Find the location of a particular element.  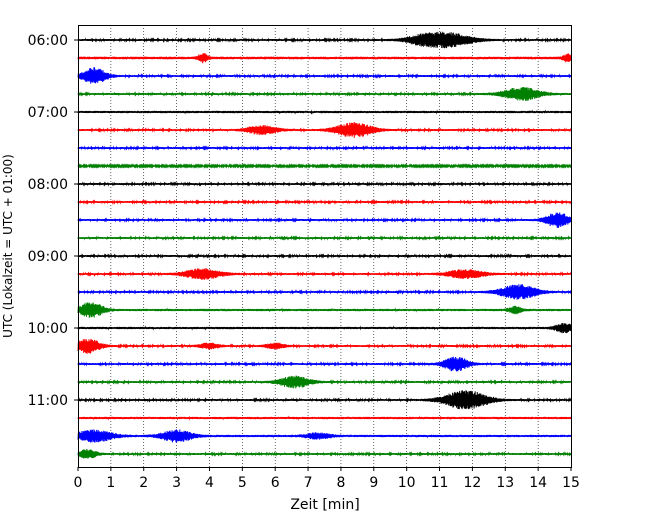

y-tick-label: 07:00 is located at coordinates (48, 113).